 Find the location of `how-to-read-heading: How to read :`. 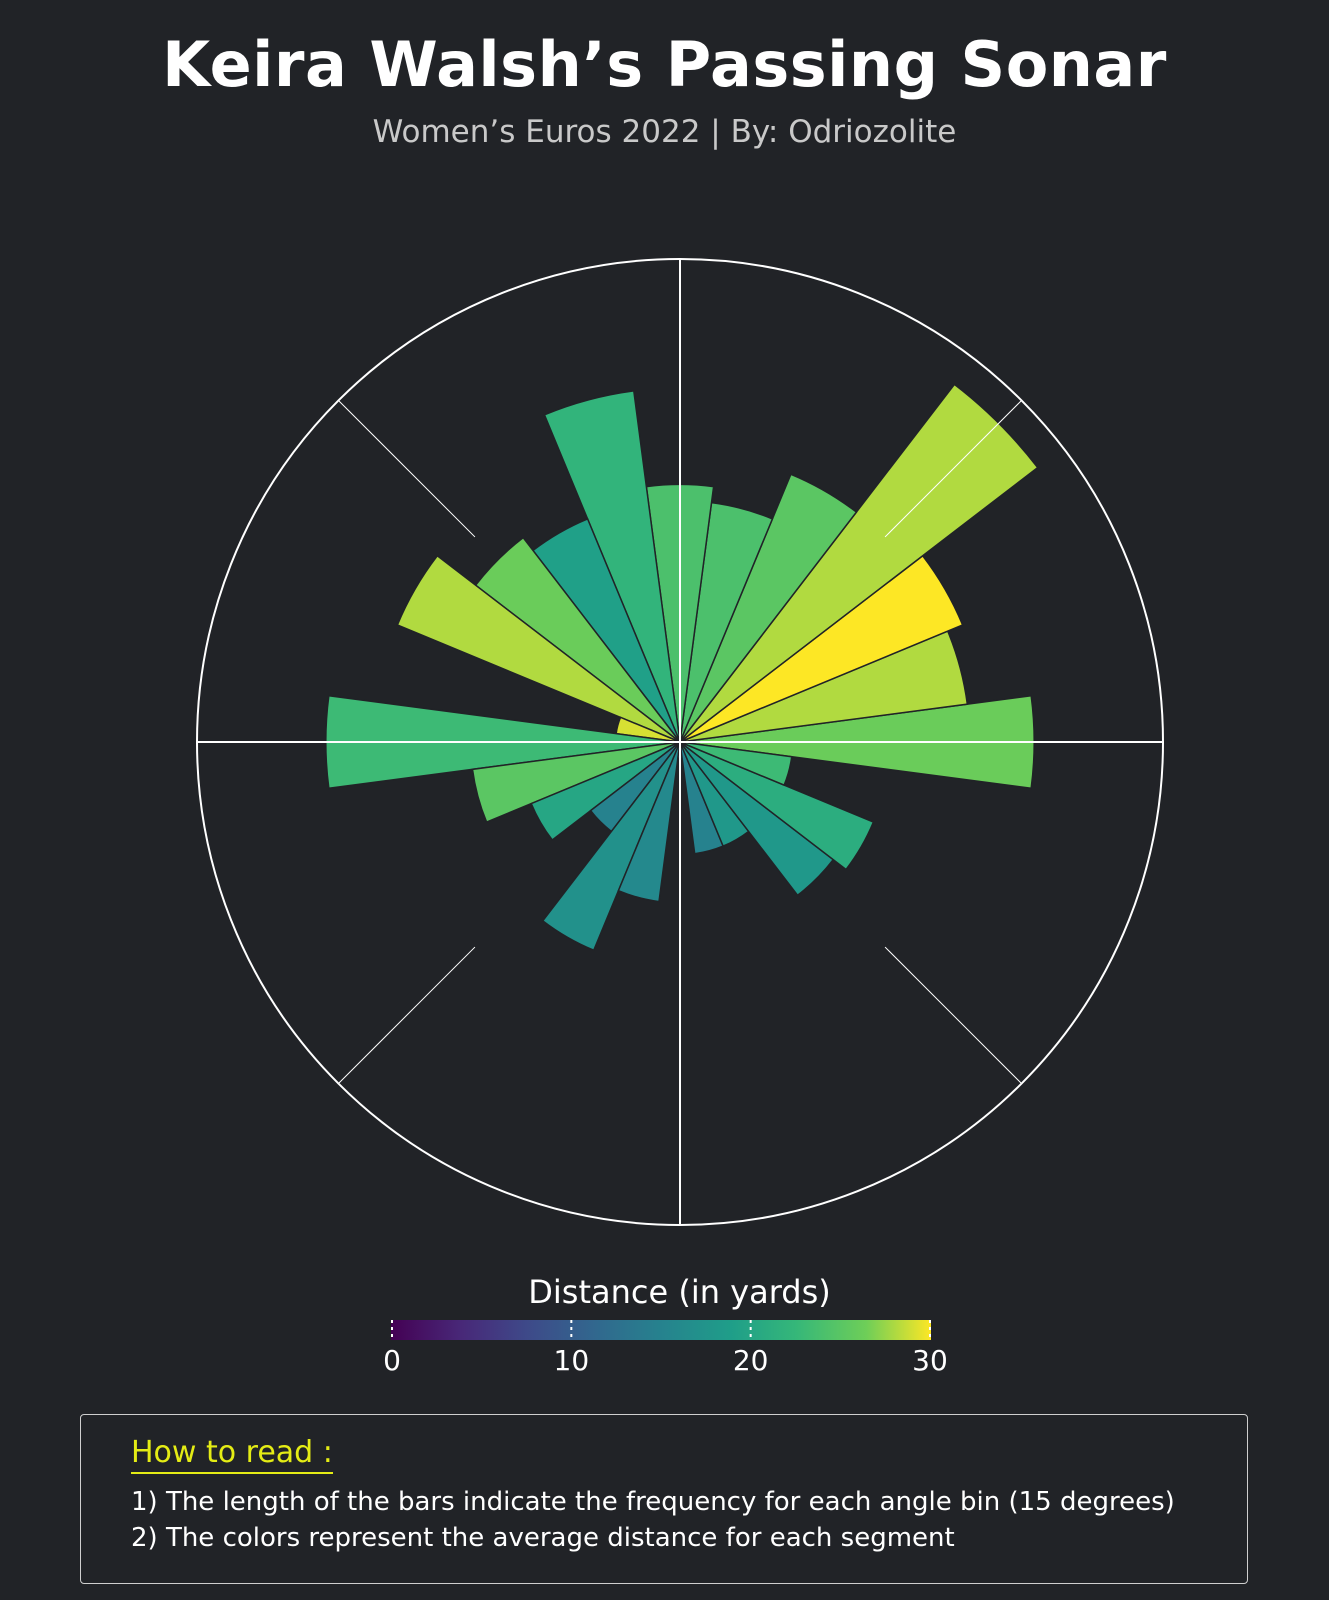

how-to-read-heading: How to read : is located at coordinates (232, 1454).